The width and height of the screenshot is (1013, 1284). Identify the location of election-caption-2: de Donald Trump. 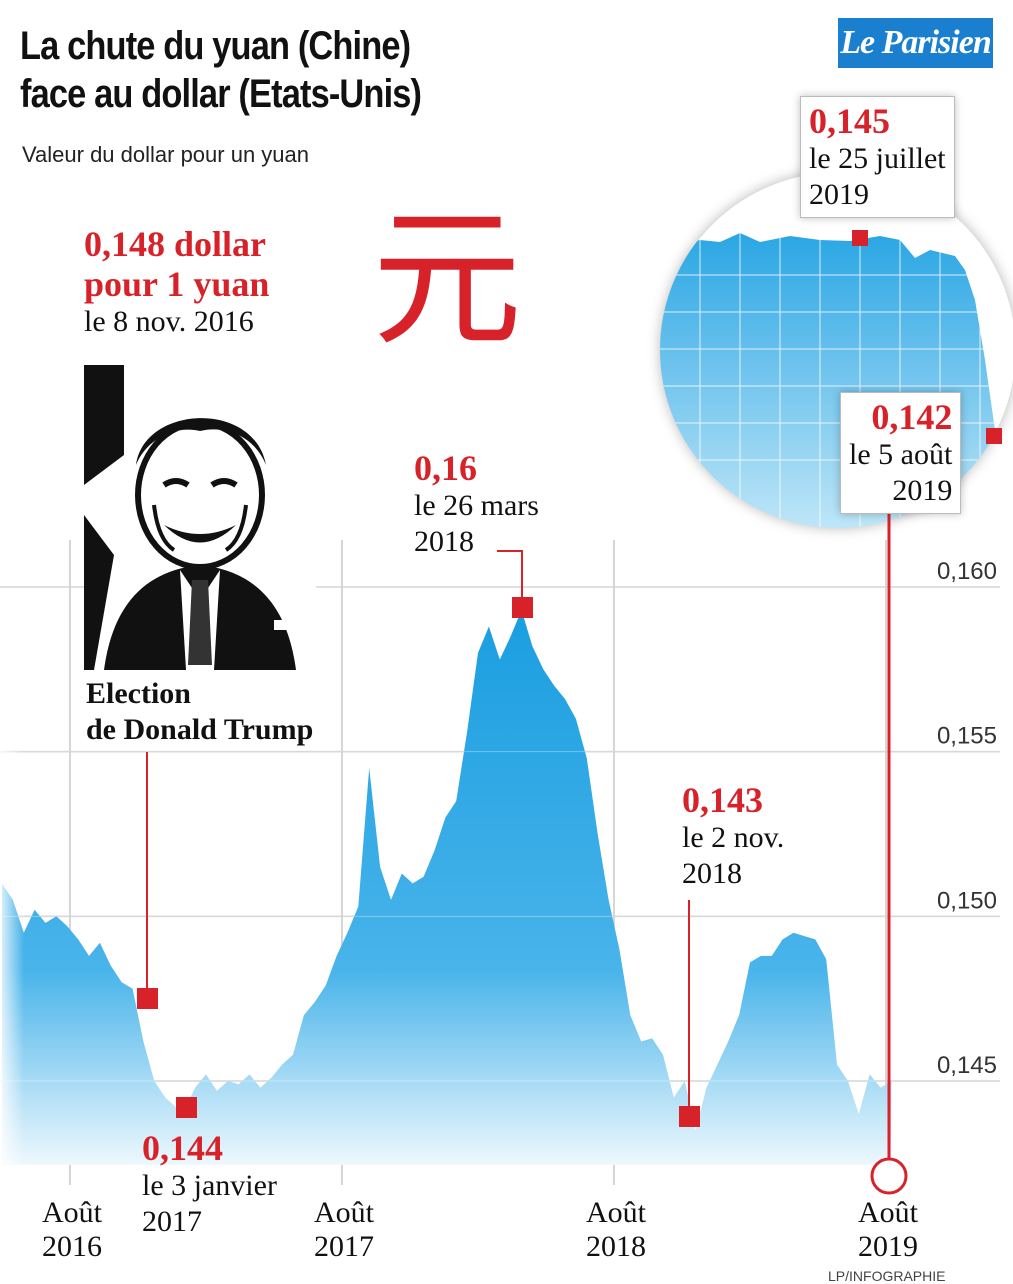
(200, 729).